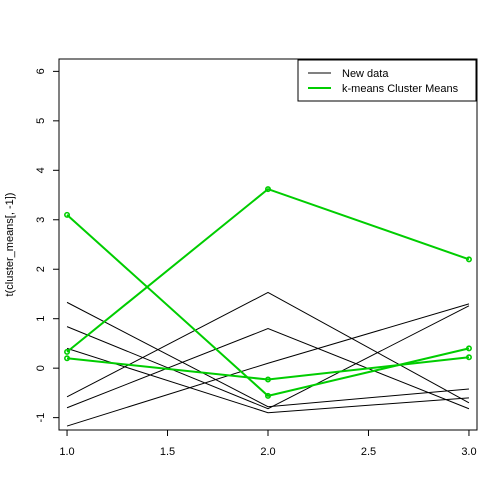  Describe the element at coordinates (66, 452) in the screenshot. I see `x-tick-label-1: 1.0` at that location.